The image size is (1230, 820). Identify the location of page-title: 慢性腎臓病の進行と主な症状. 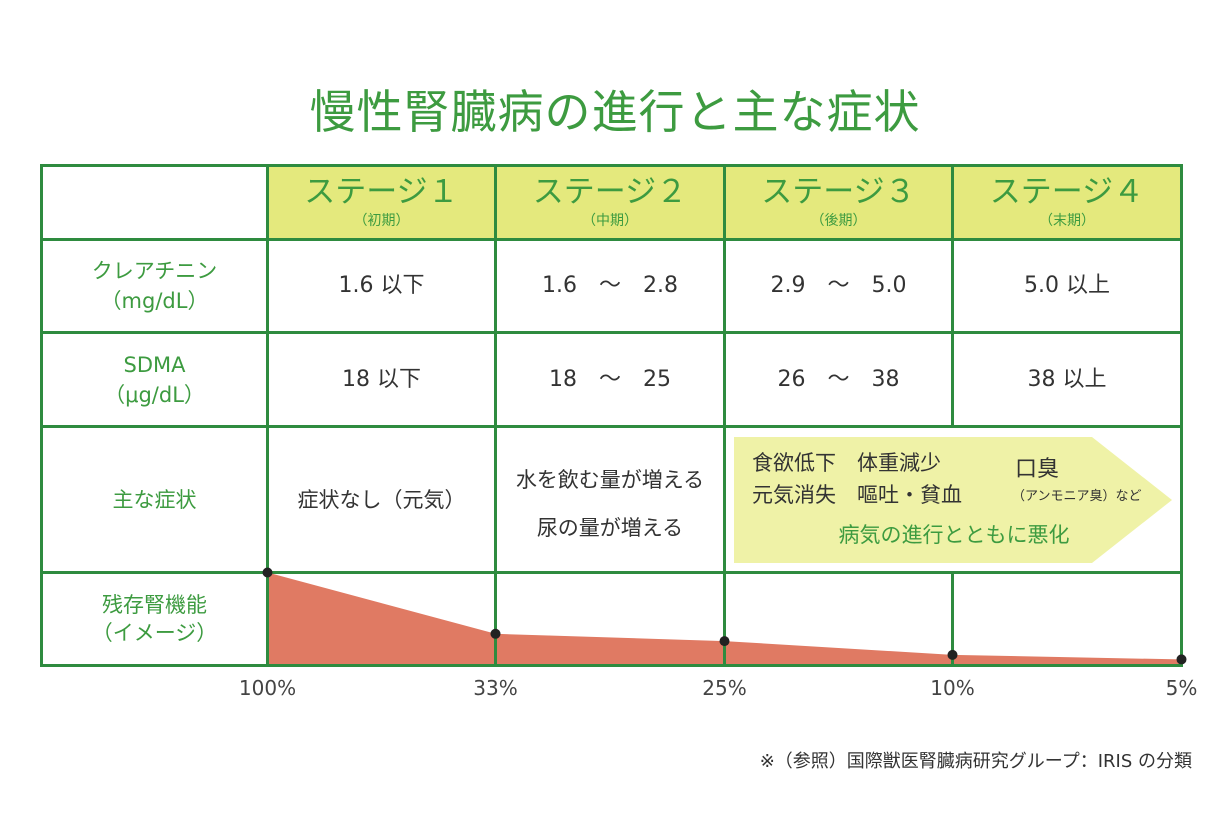
(615, 112).